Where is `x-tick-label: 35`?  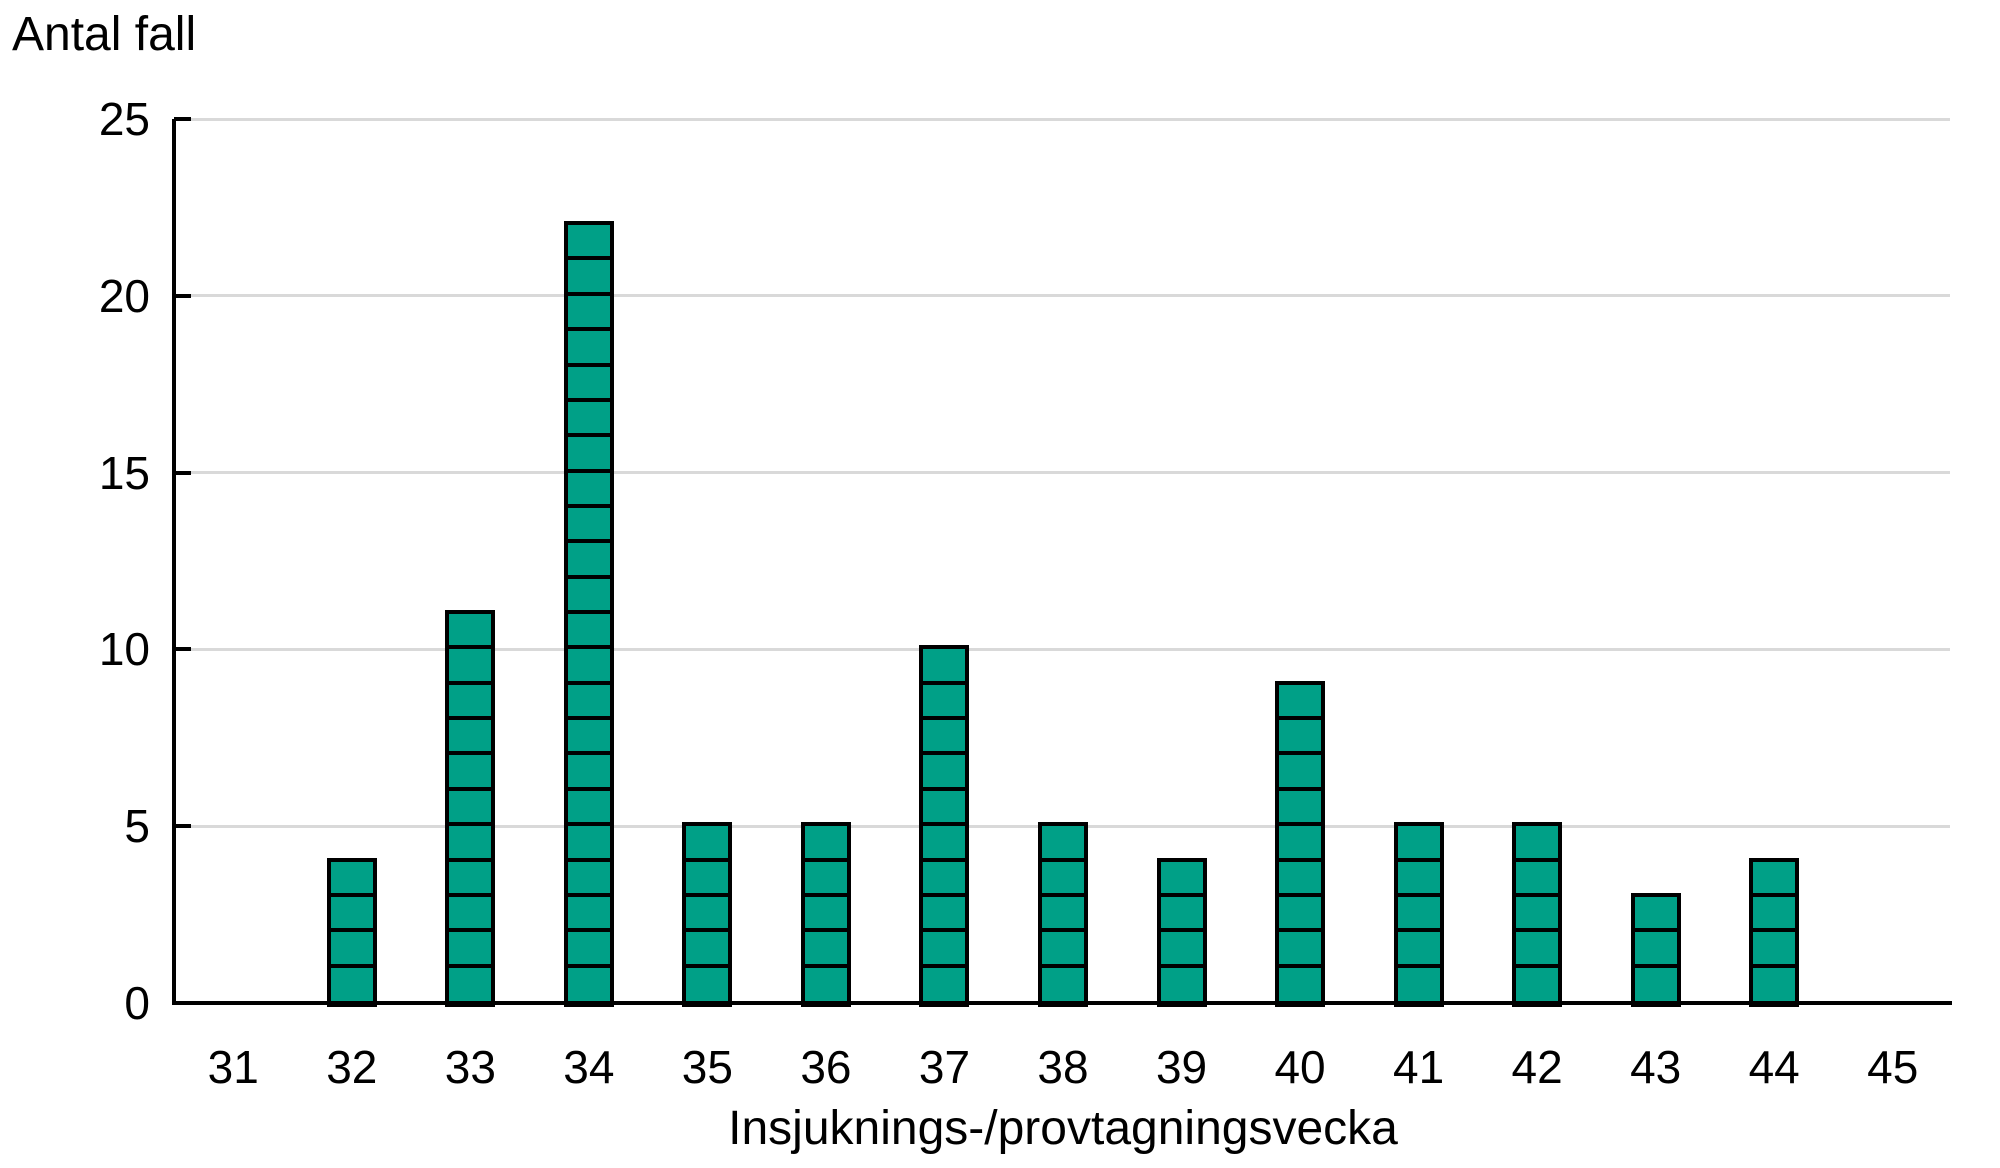 x-tick-label: 35 is located at coordinates (707, 1067).